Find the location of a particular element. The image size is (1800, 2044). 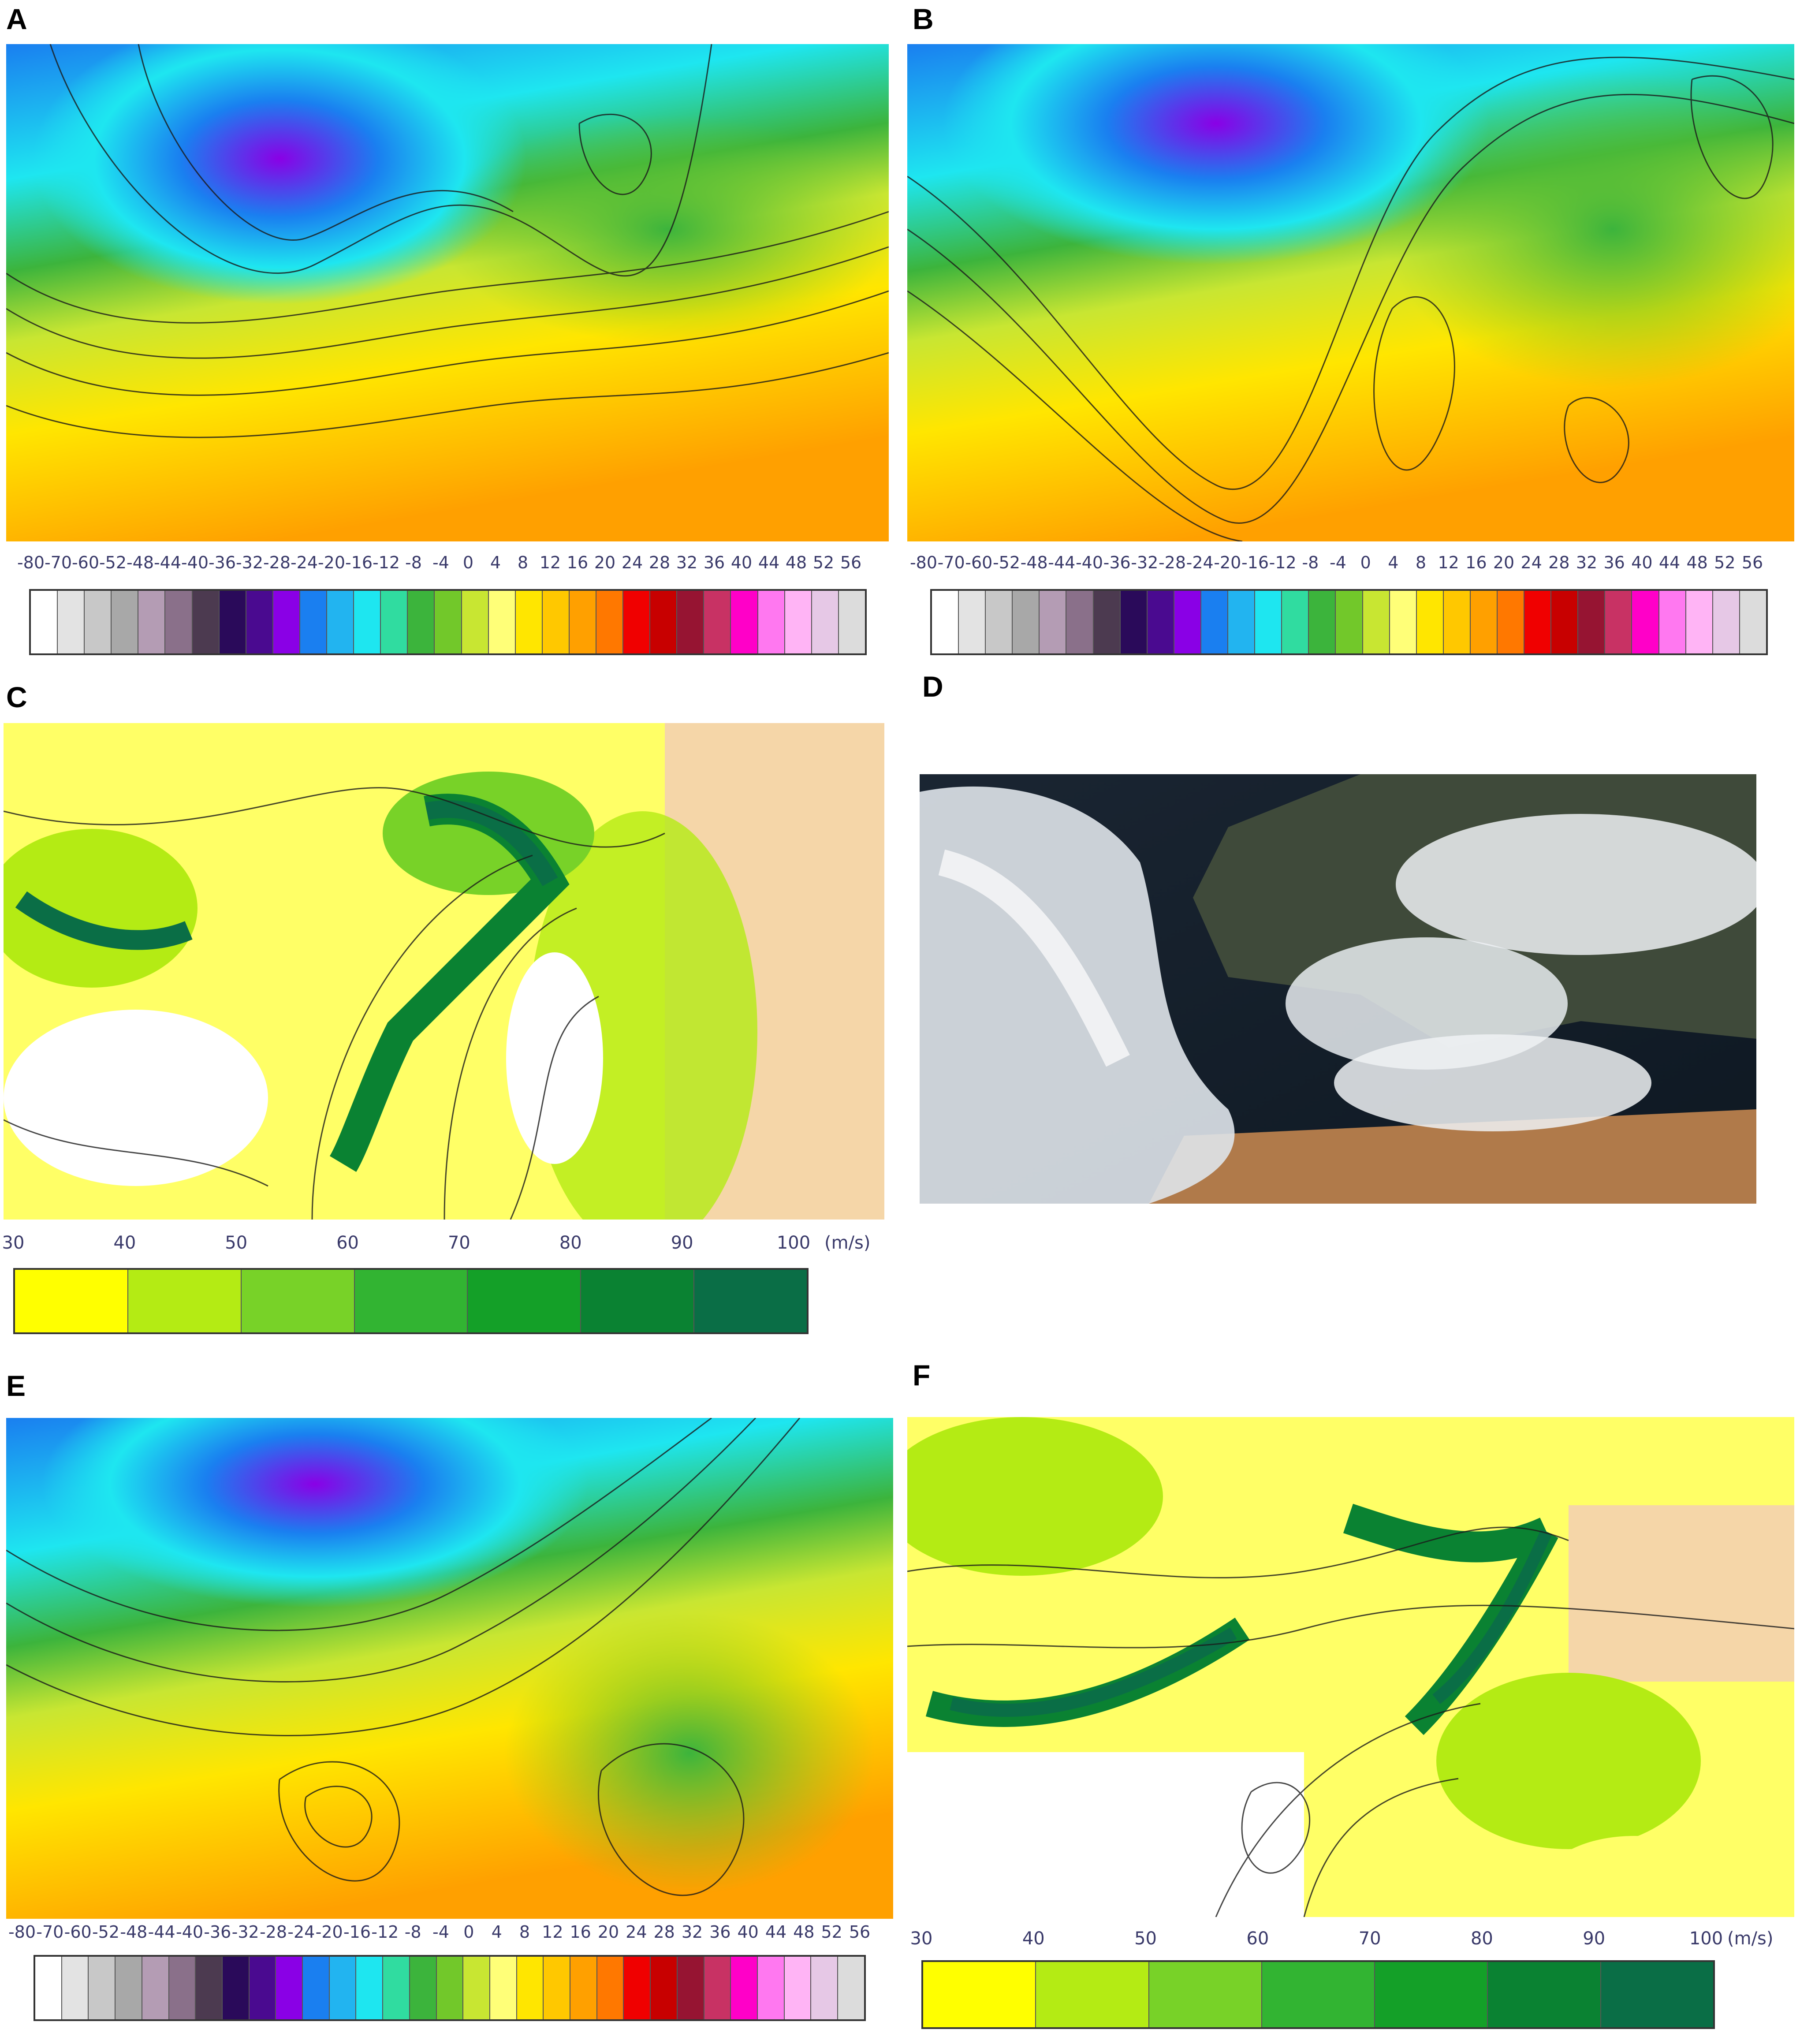

scale-tick-label: 44 is located at coordinates (1670, 562).